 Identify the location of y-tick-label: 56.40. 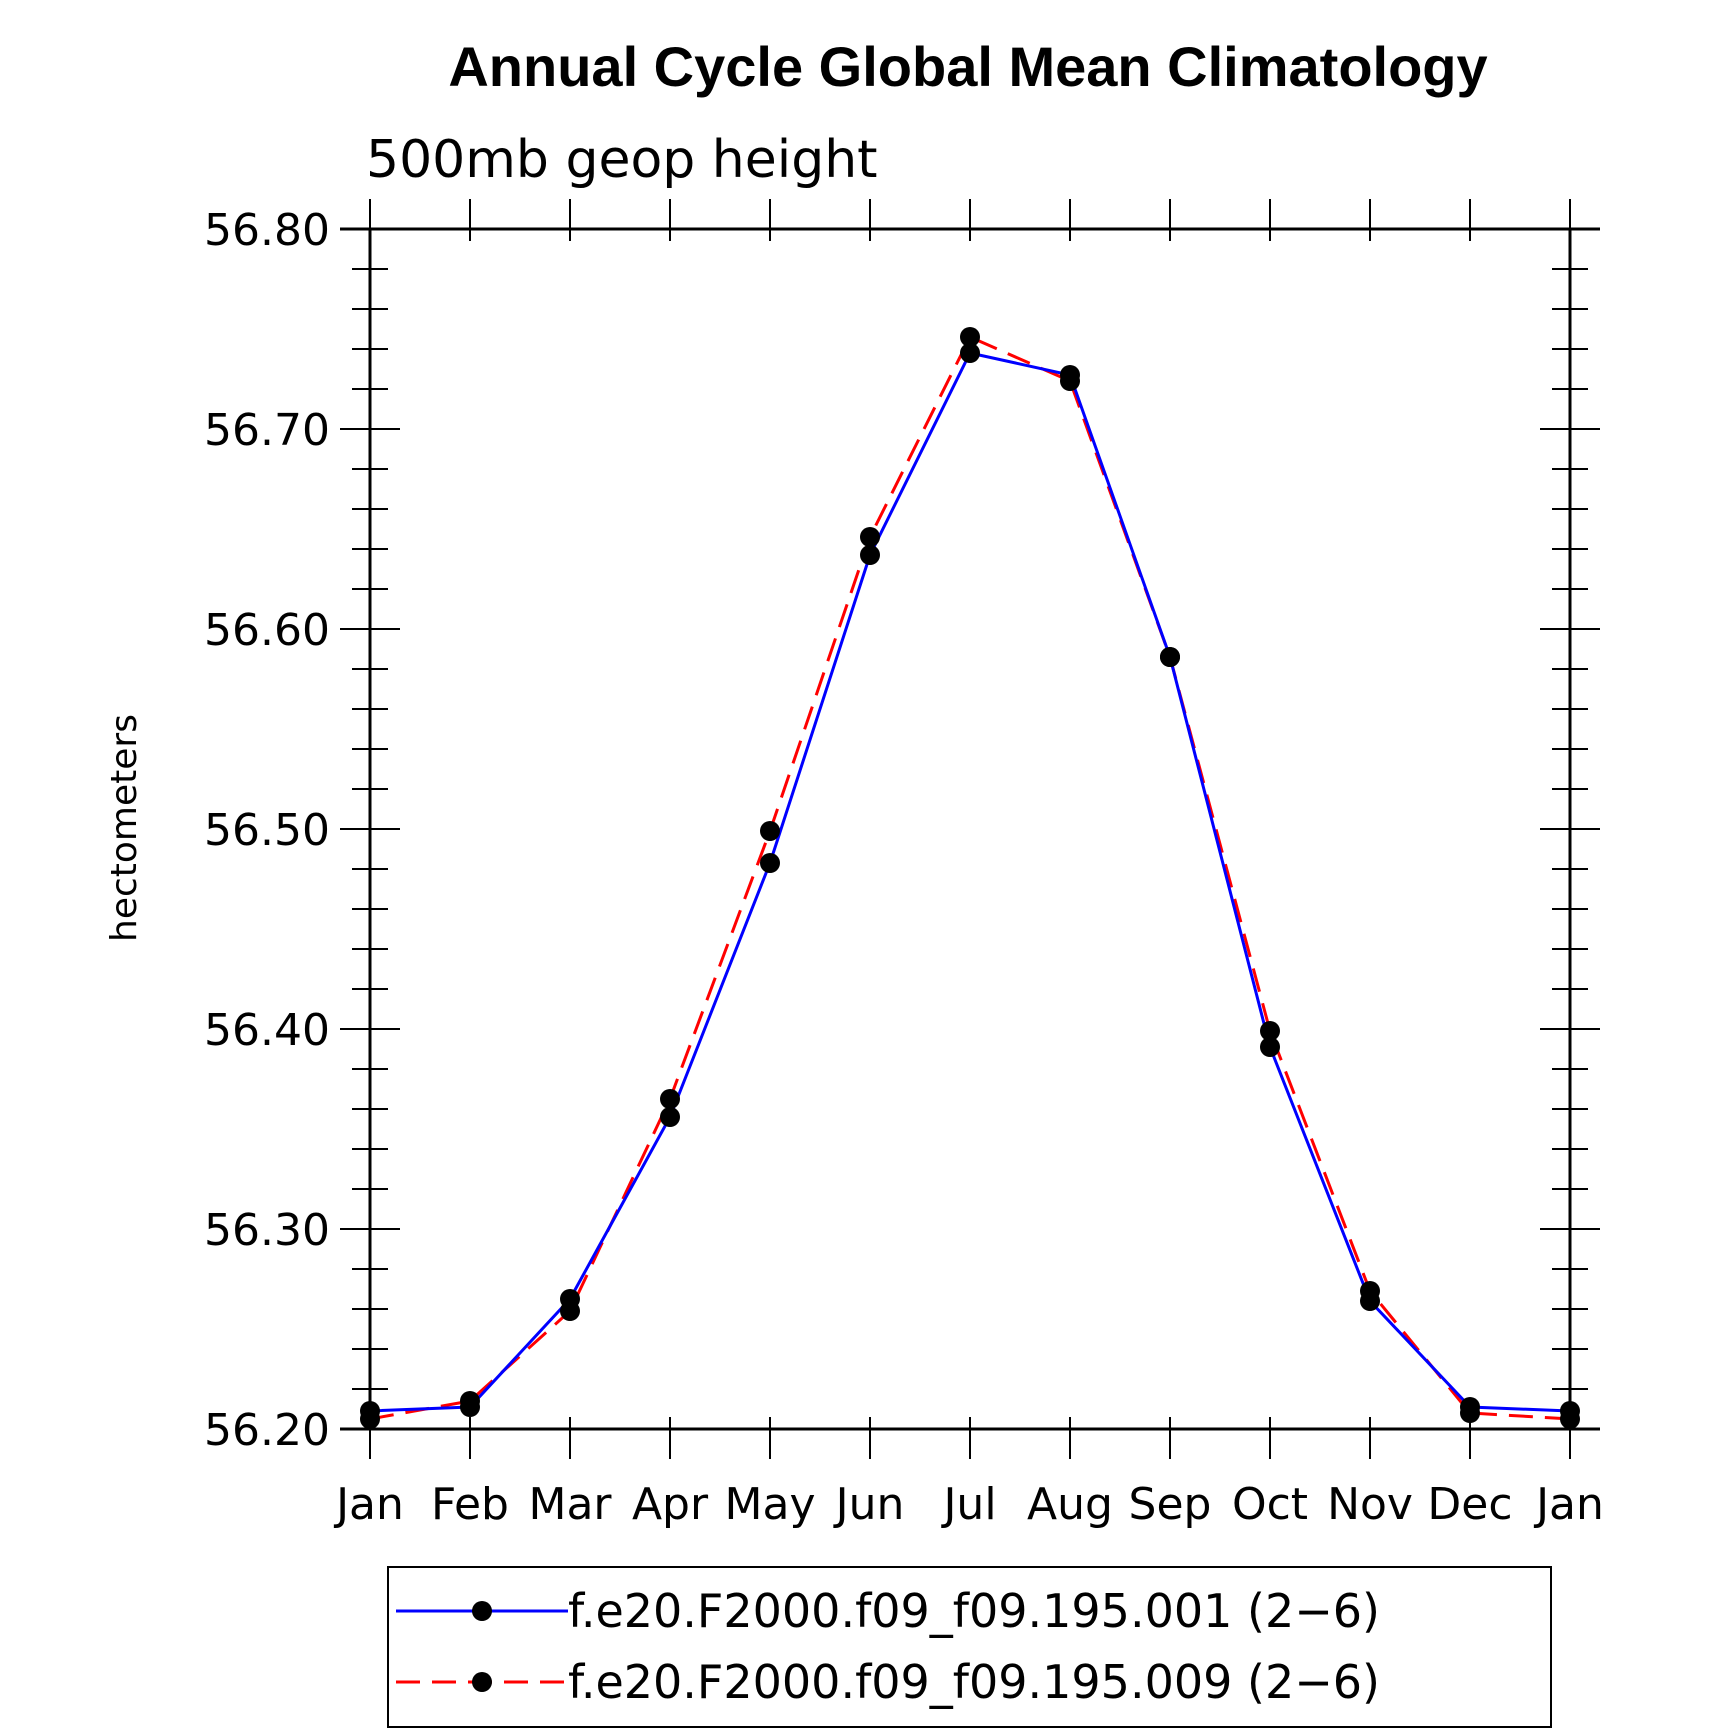
(267, 1030).